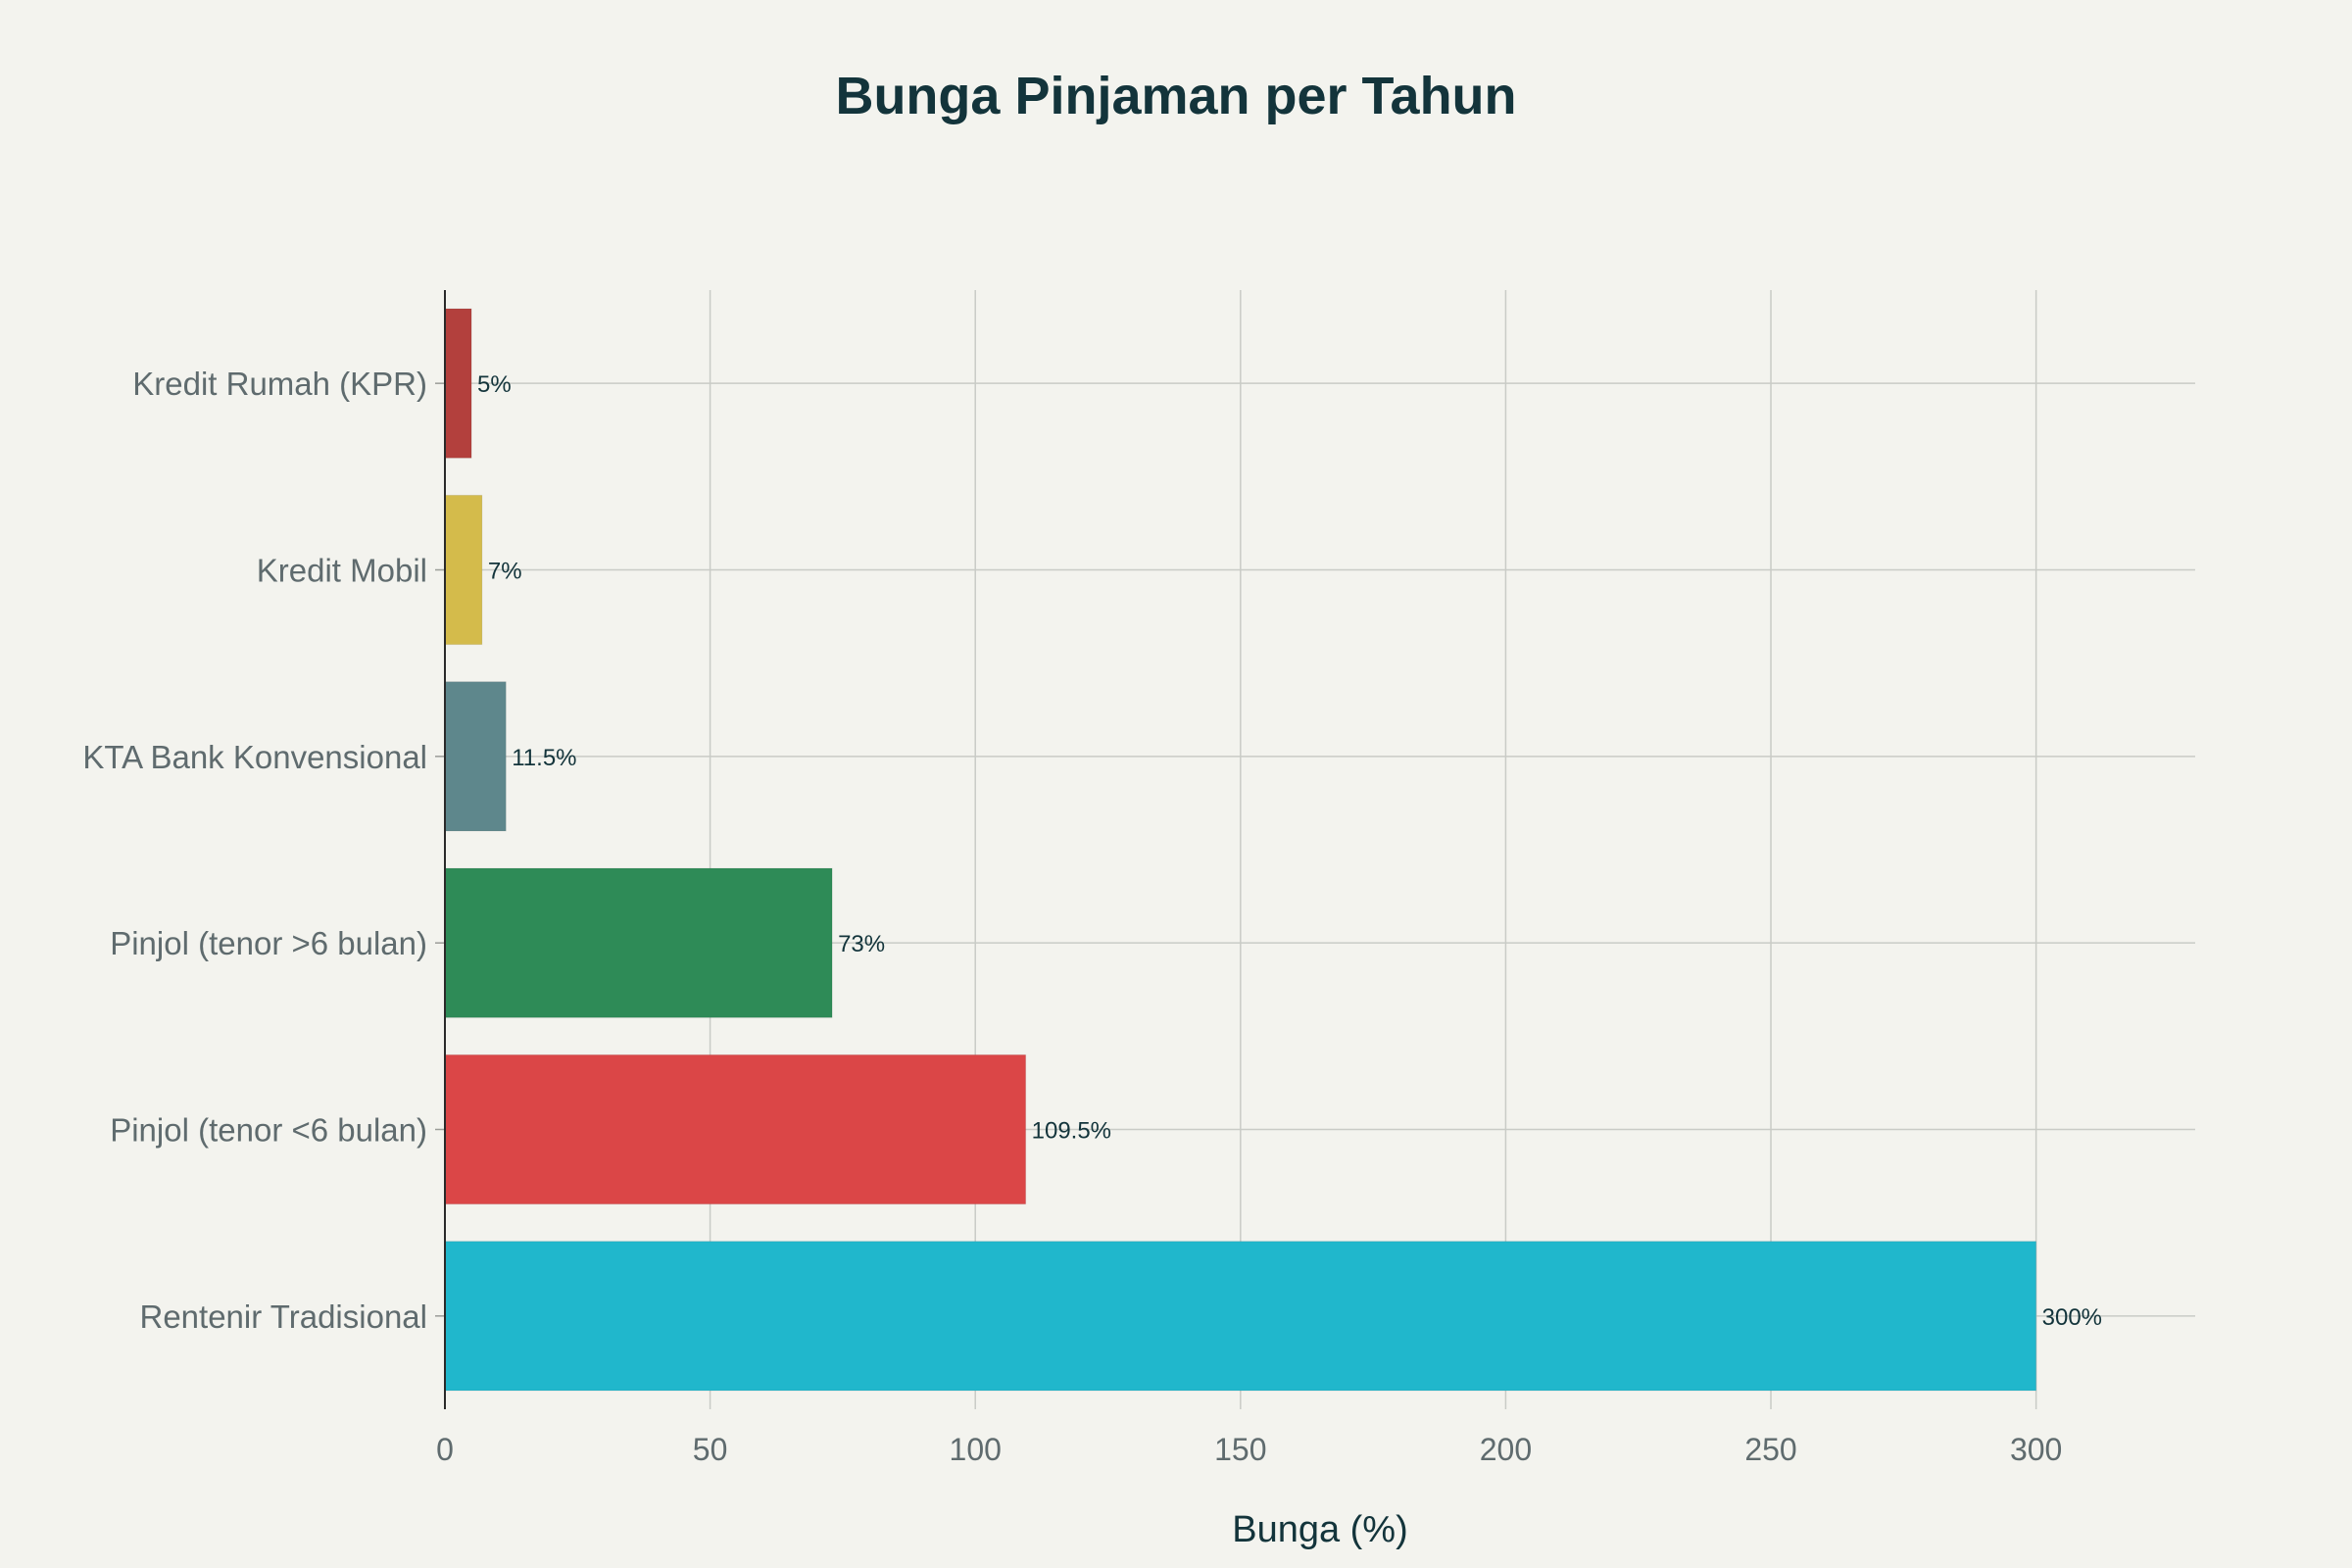  Describe the element at coordinates (440, 849) in the screenshot. I see `axes` at that location.